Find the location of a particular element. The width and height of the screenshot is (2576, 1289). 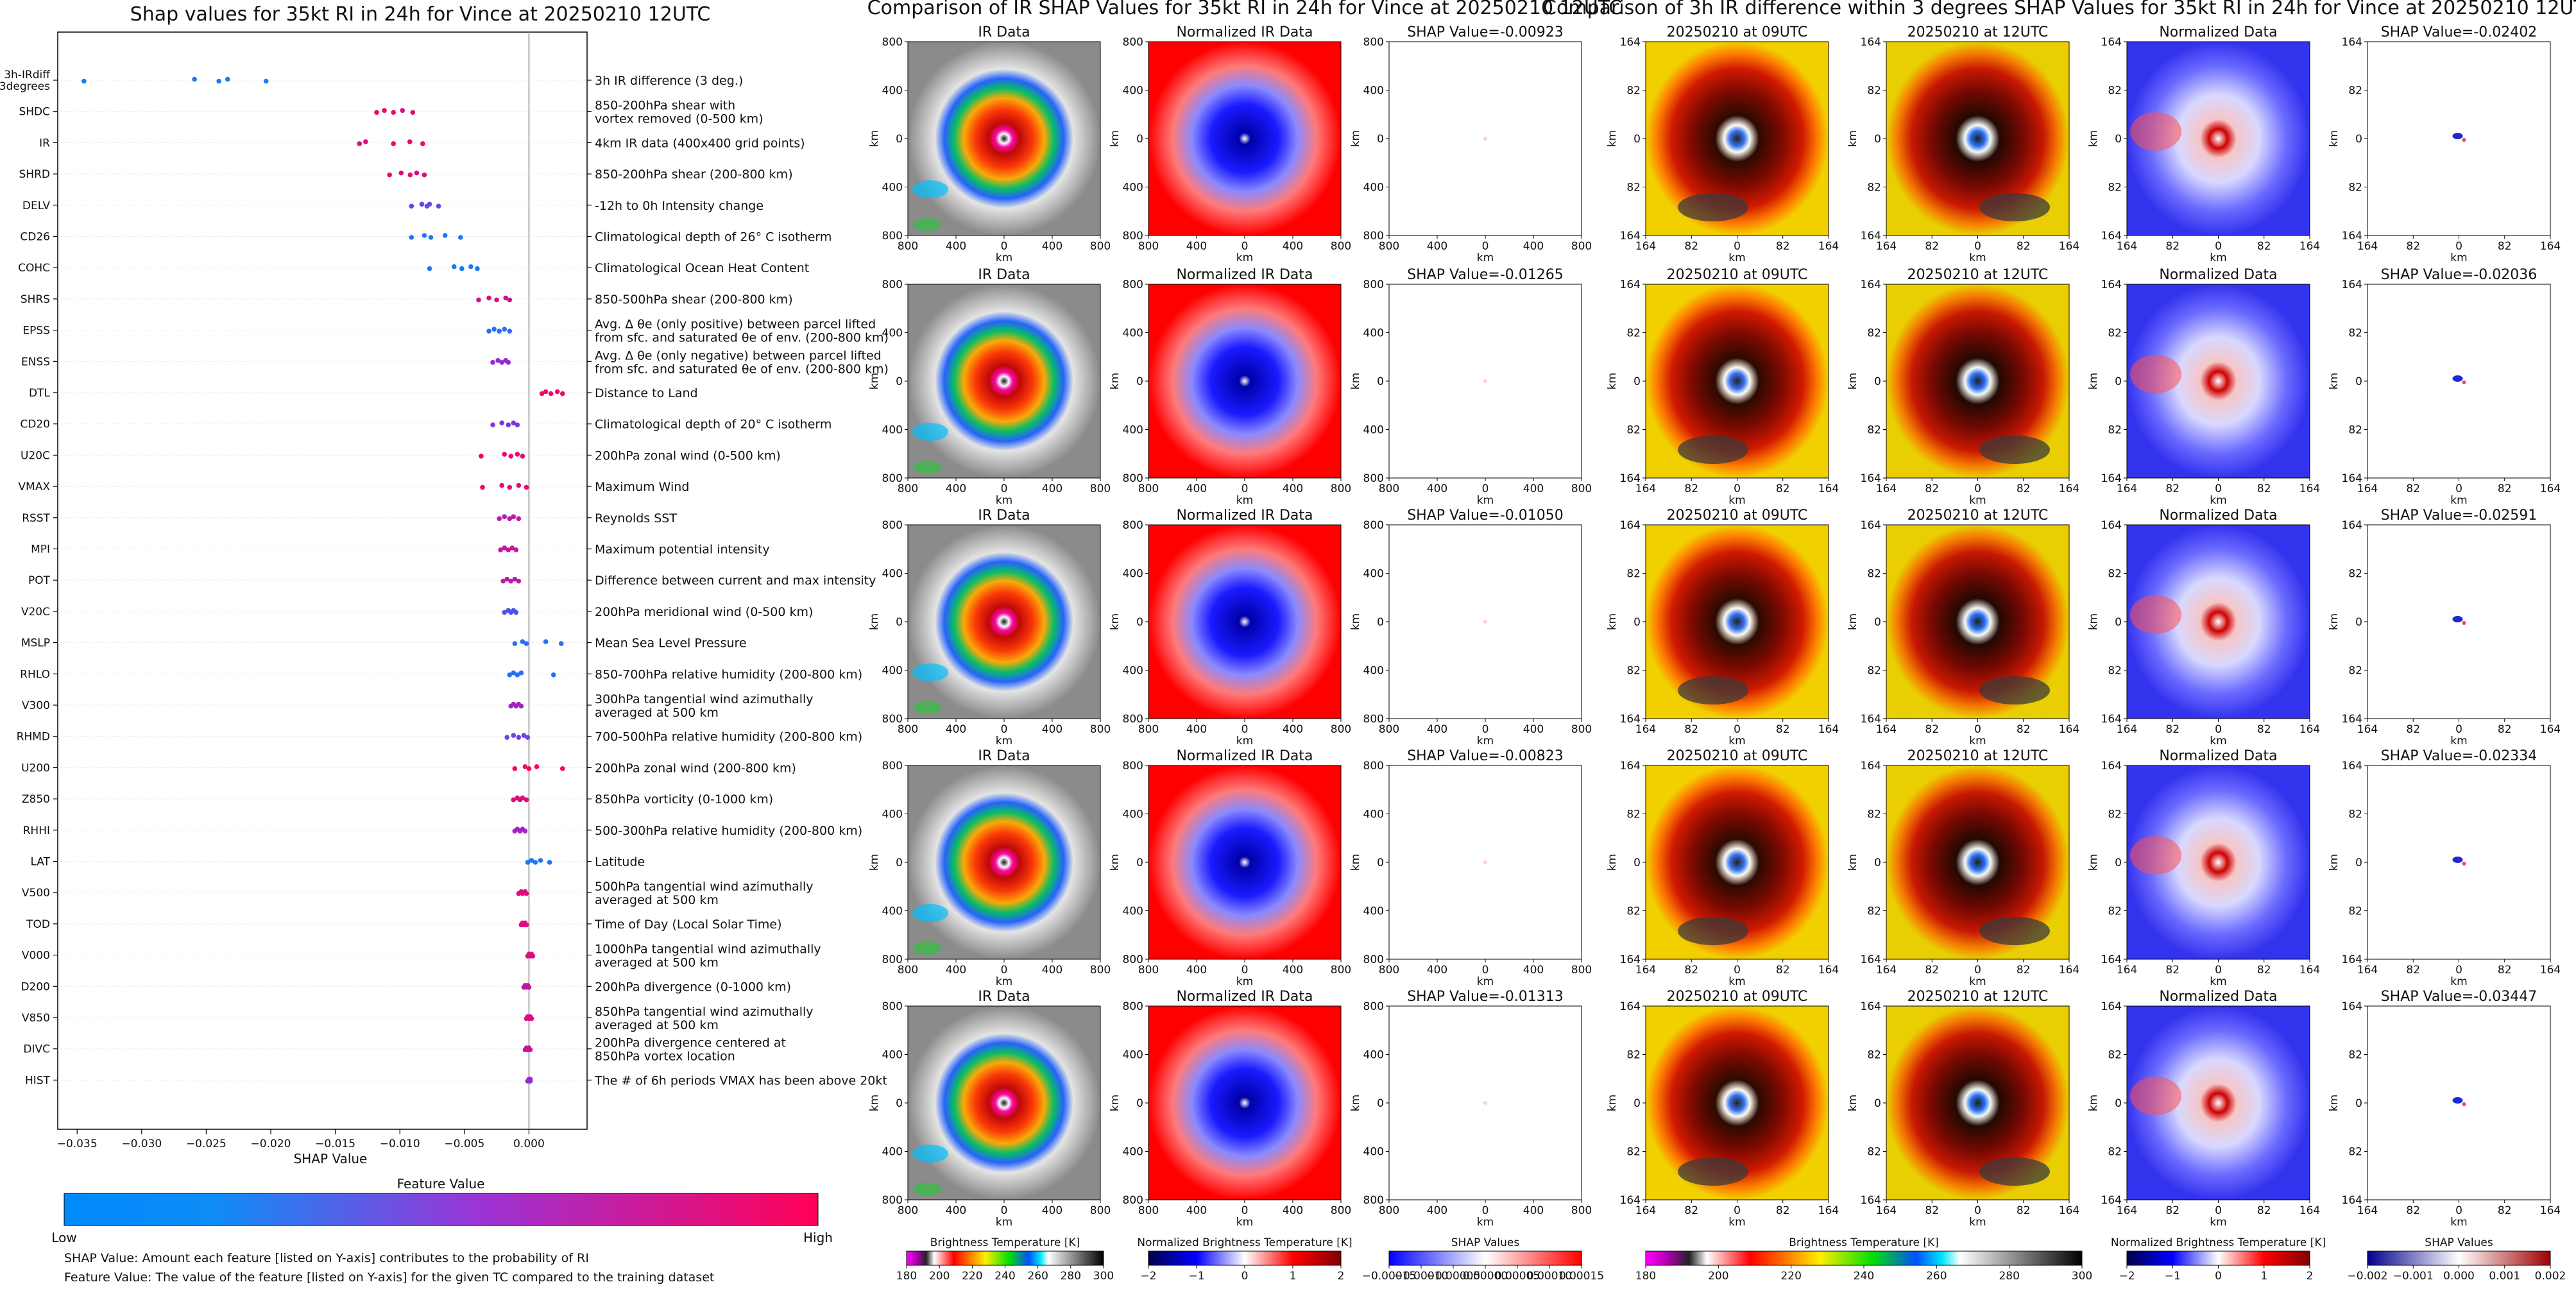

text-line: U200 is located at coordinates (35, 768).